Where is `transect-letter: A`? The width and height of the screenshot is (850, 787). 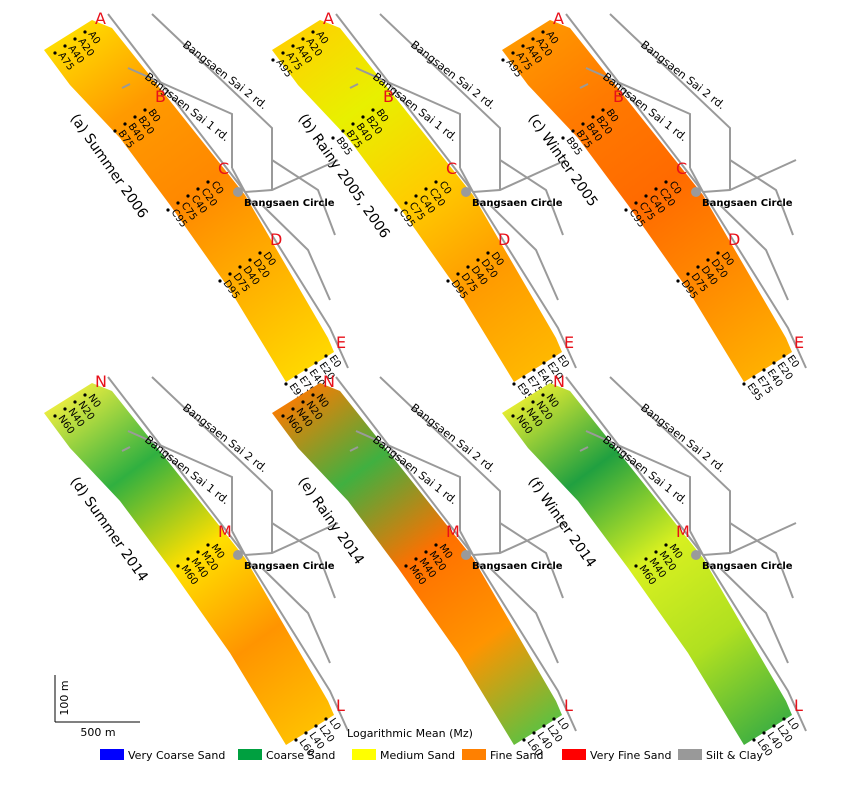
transect-letter: A is located at coordinates (328, 18).